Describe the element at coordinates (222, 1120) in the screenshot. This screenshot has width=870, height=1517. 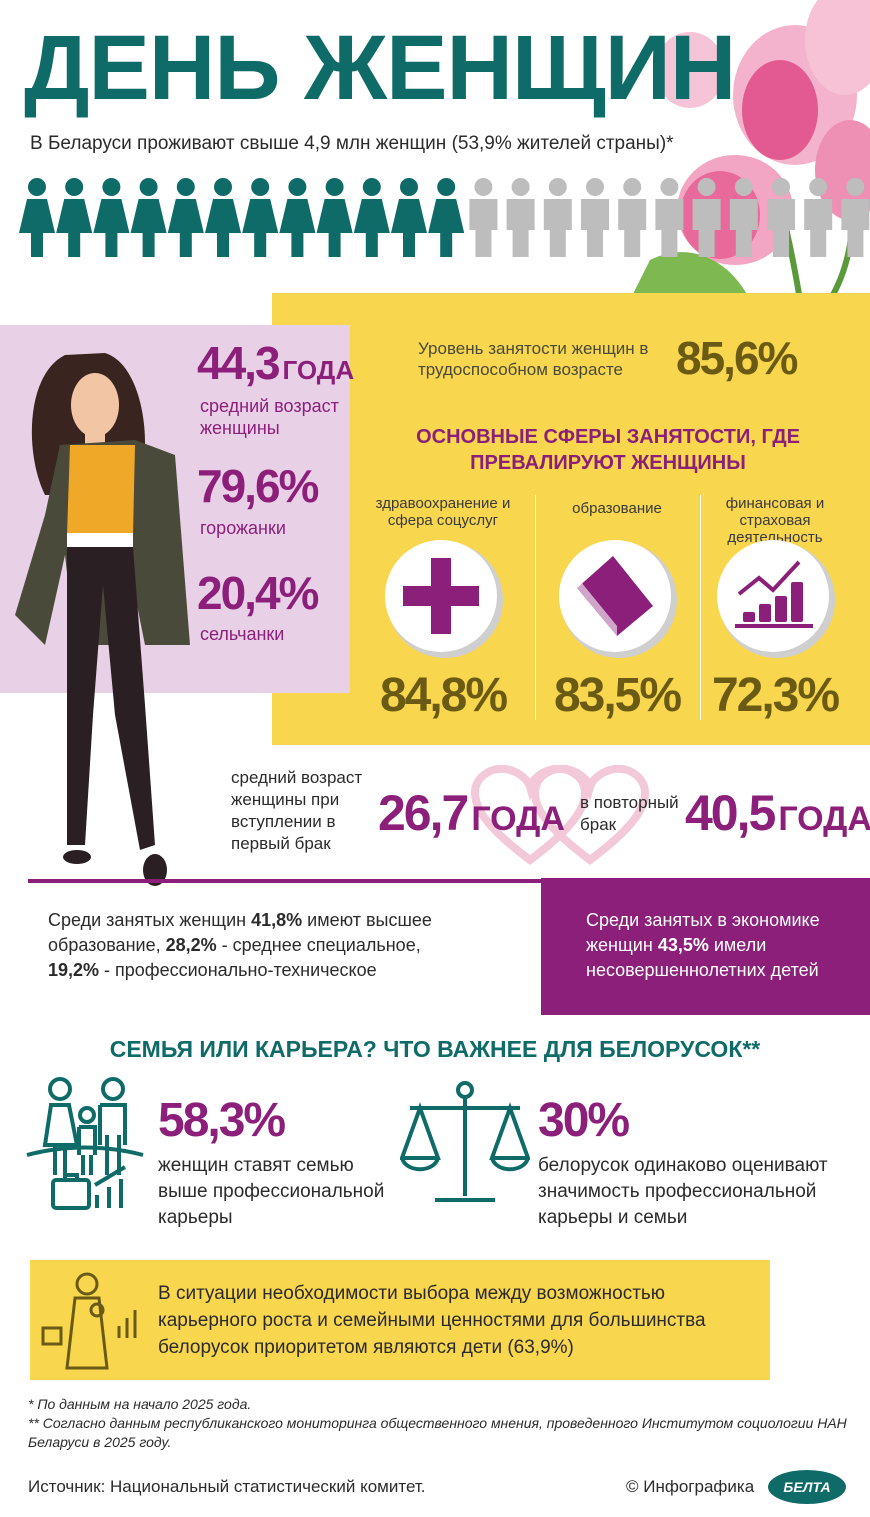
I see `survey-value: 58,3%` at that location.